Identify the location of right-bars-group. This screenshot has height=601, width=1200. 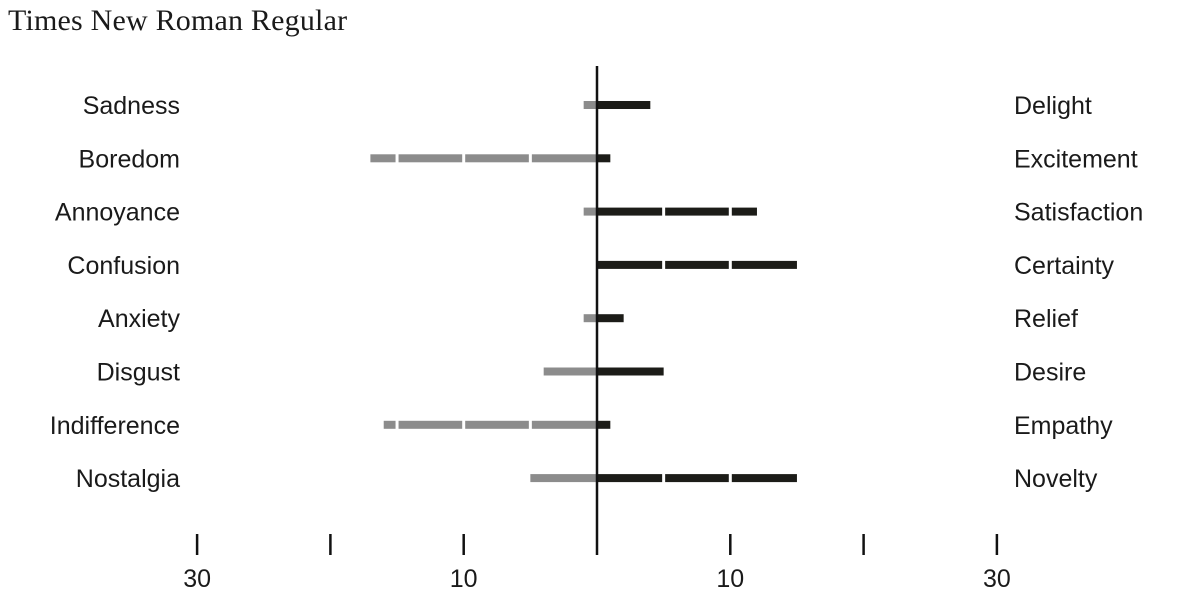
(697, 292).